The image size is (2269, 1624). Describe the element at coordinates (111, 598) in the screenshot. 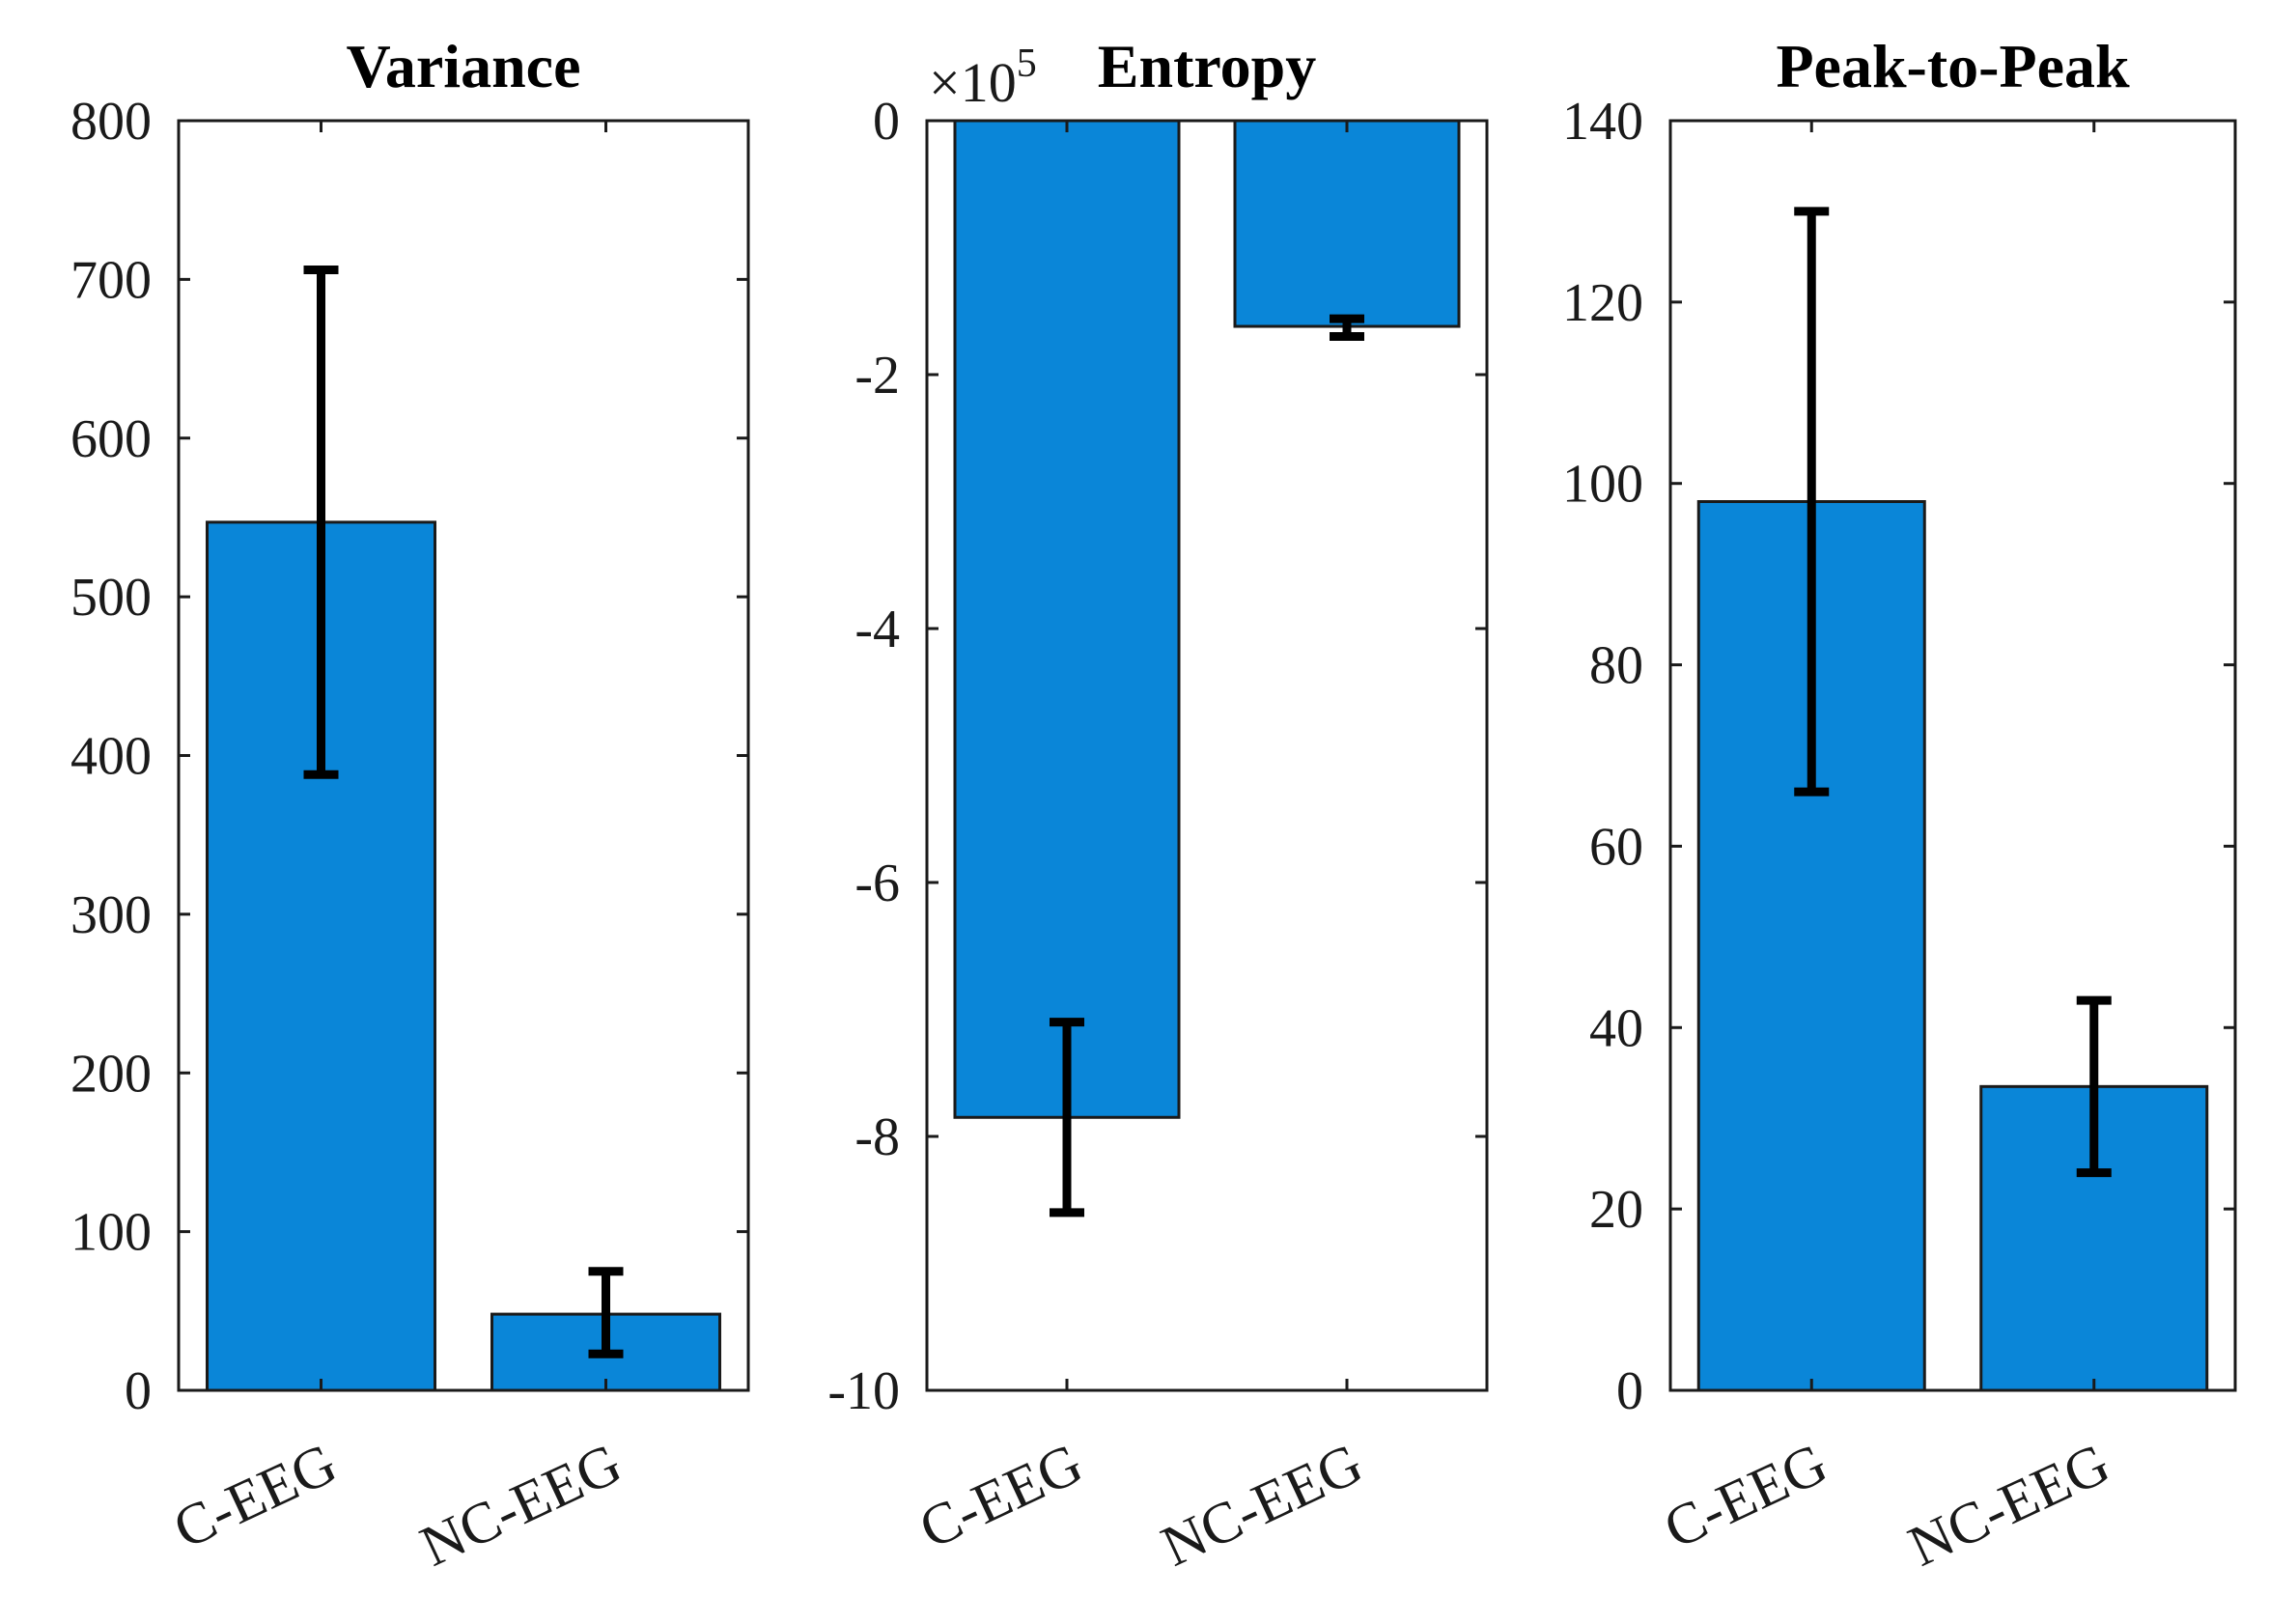

I see `y-tick-label: 500` at that location.